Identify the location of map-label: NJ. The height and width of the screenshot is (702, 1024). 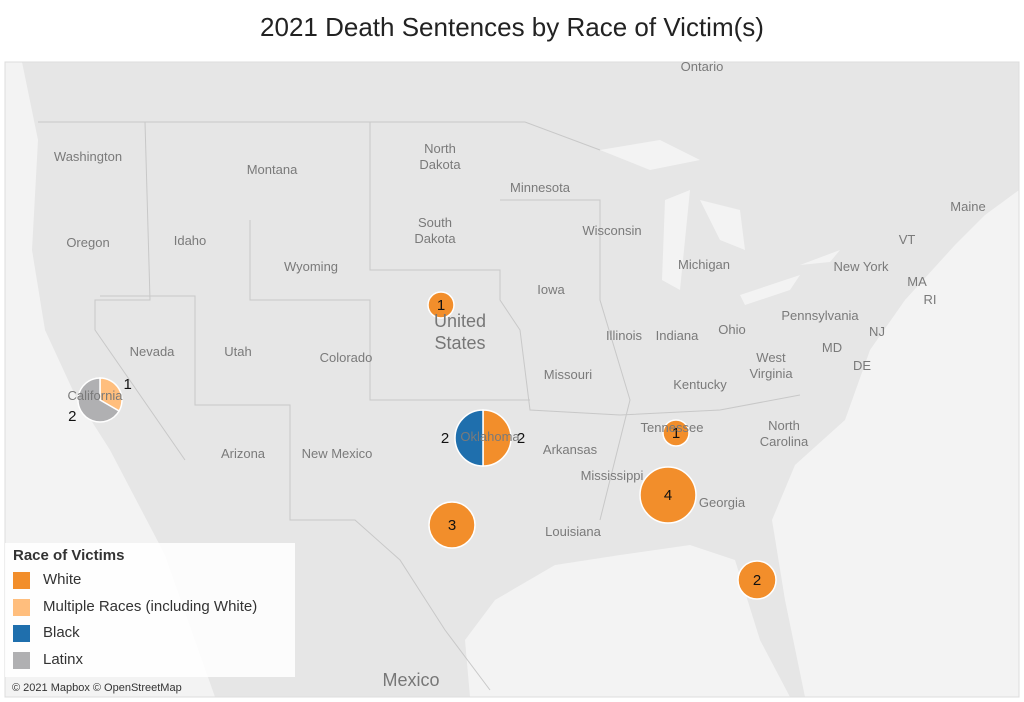
(877, 331).